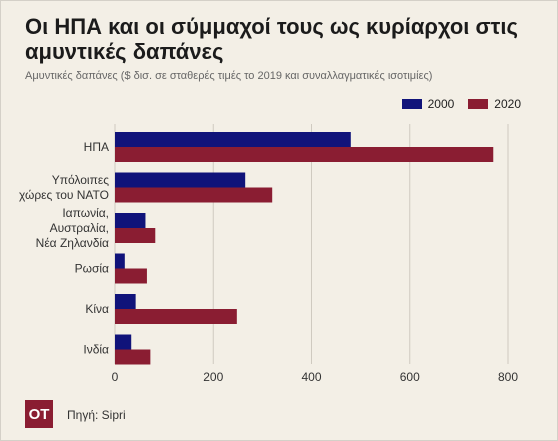  Describe the element at coordinates (85, 213) in the screenshot. I see `category-label-line: Ιαπωνία,` at that location.